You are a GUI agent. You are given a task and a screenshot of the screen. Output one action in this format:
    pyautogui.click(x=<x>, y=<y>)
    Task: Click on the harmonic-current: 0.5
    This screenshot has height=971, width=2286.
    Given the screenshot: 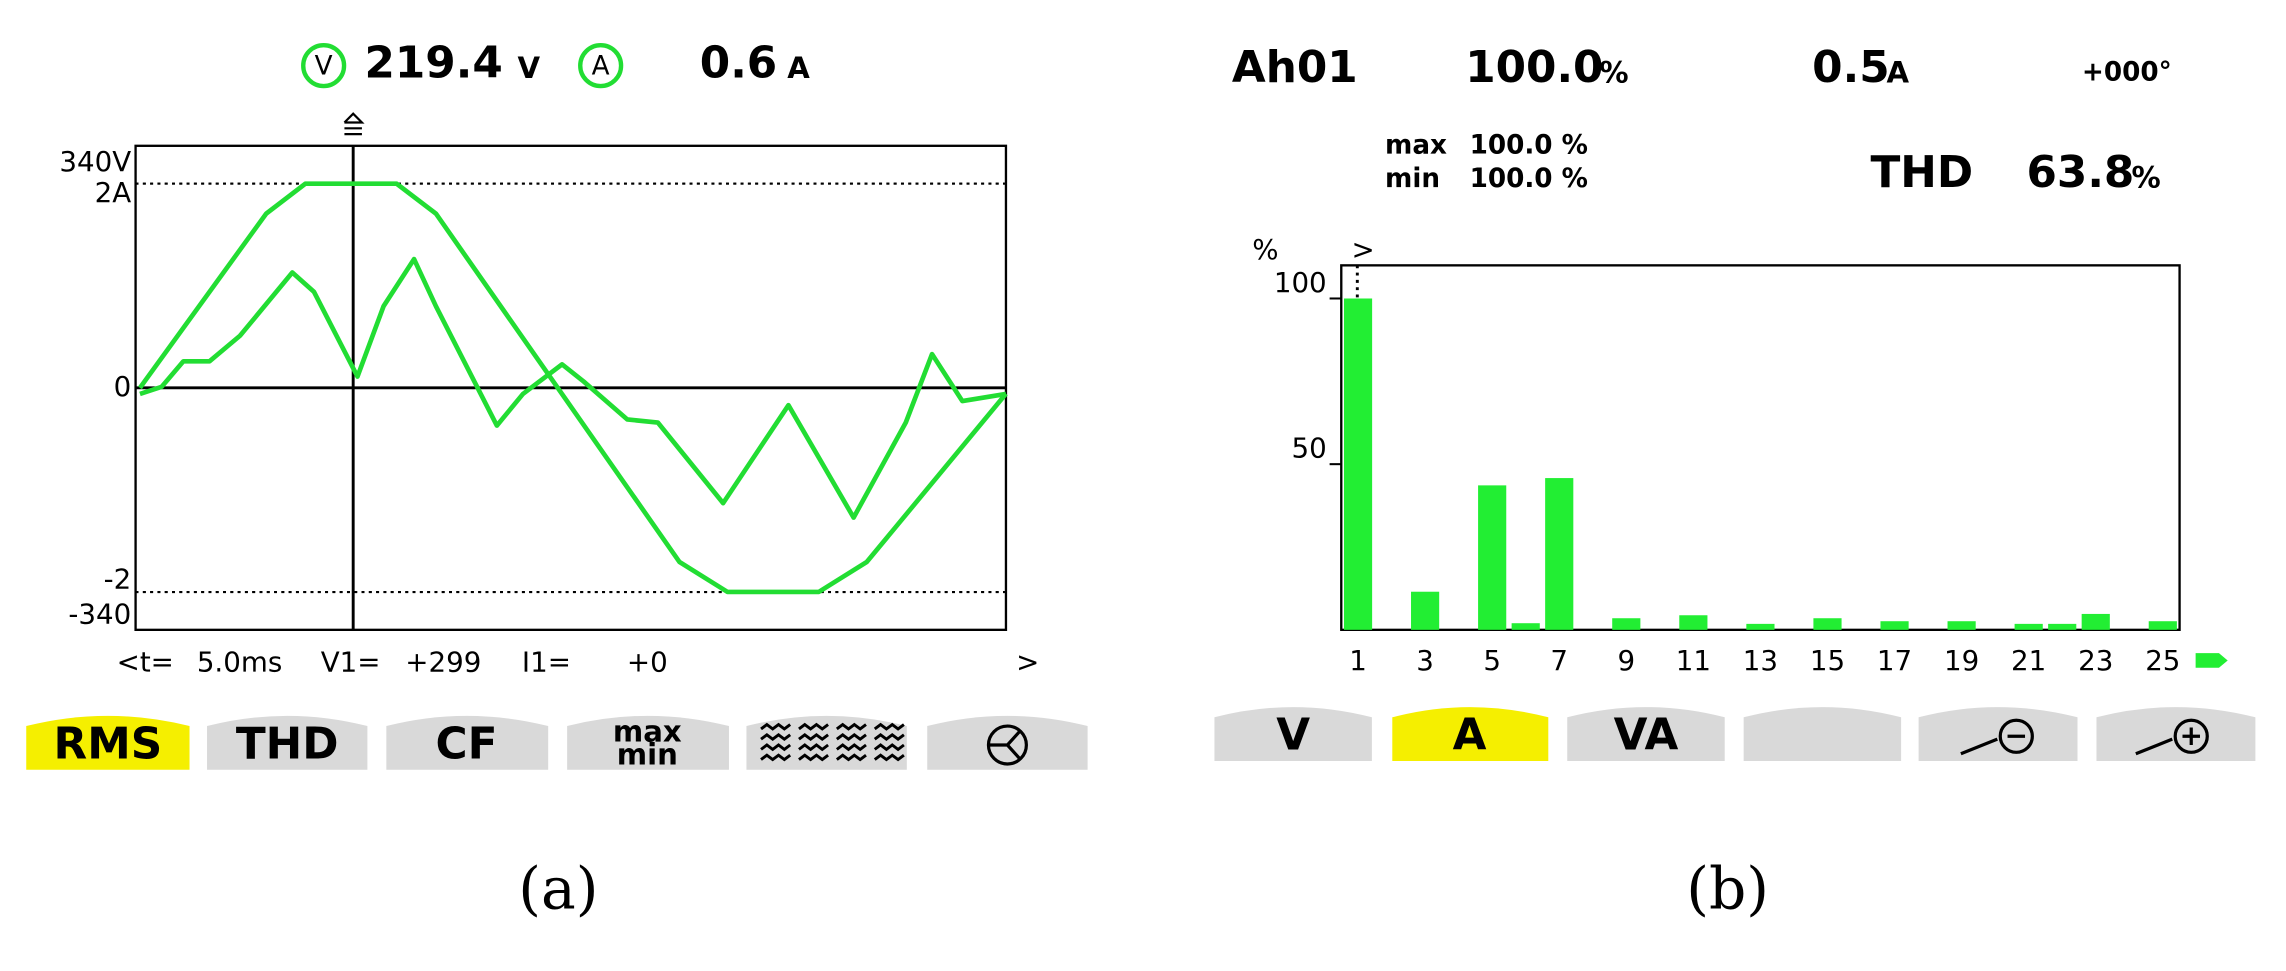 What is the action you would take?
    pyautogui.click(x=1850, y=67)
    